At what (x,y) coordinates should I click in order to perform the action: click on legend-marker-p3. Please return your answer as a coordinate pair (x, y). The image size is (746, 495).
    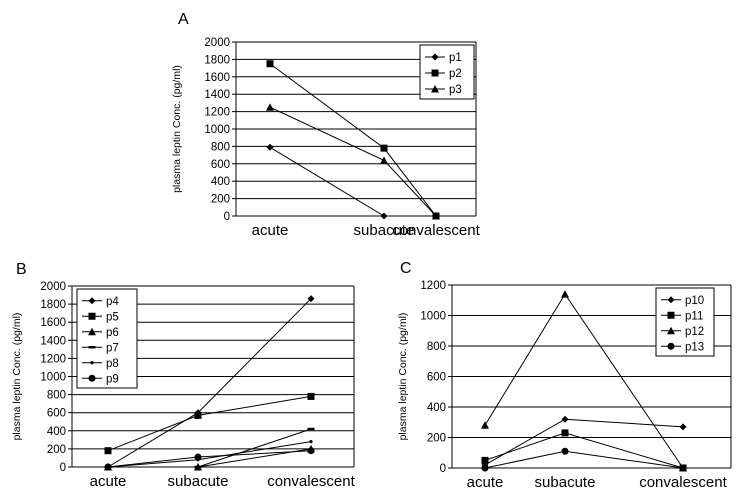
    Looking at the image, I should click on (435, 89).